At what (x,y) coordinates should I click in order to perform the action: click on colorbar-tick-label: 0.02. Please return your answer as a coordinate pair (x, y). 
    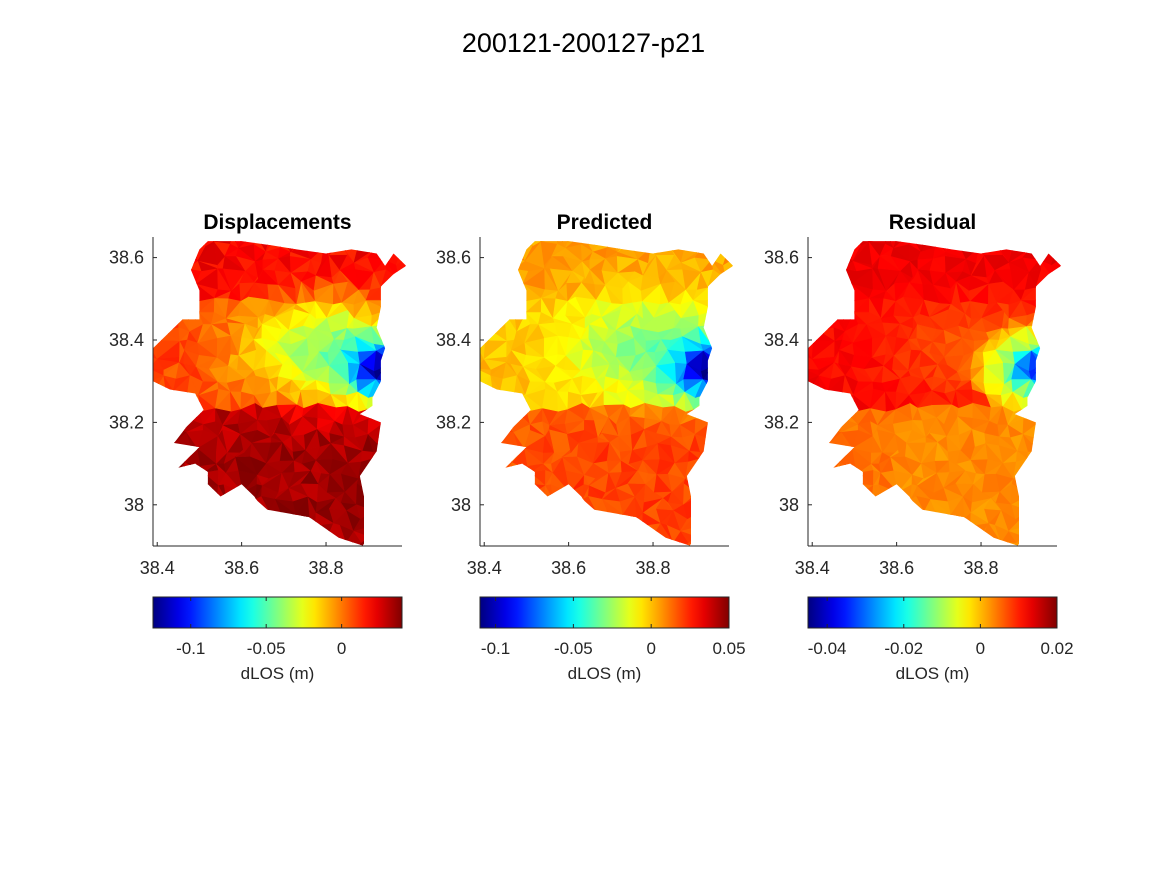
    Looking at the image, I should click on (1056, 648).